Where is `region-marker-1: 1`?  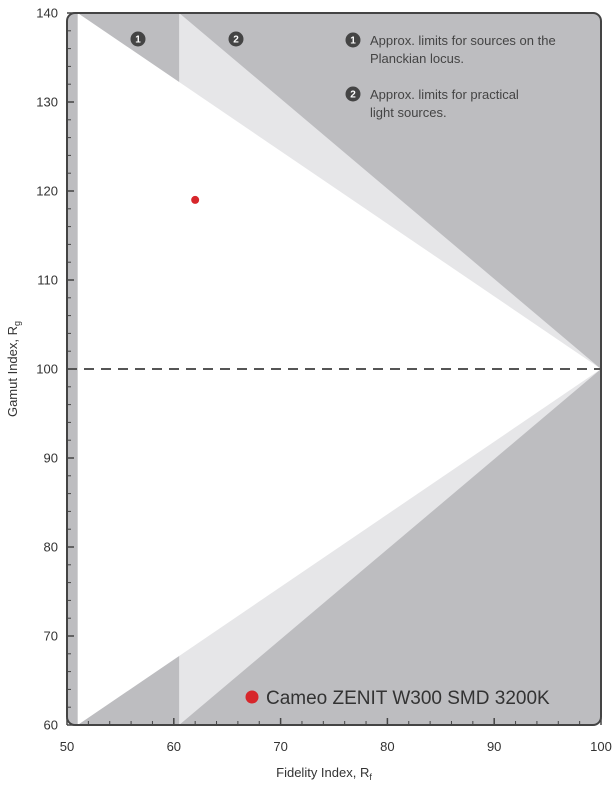 region-marker-1: 1 is located at coordinates (138, 39).